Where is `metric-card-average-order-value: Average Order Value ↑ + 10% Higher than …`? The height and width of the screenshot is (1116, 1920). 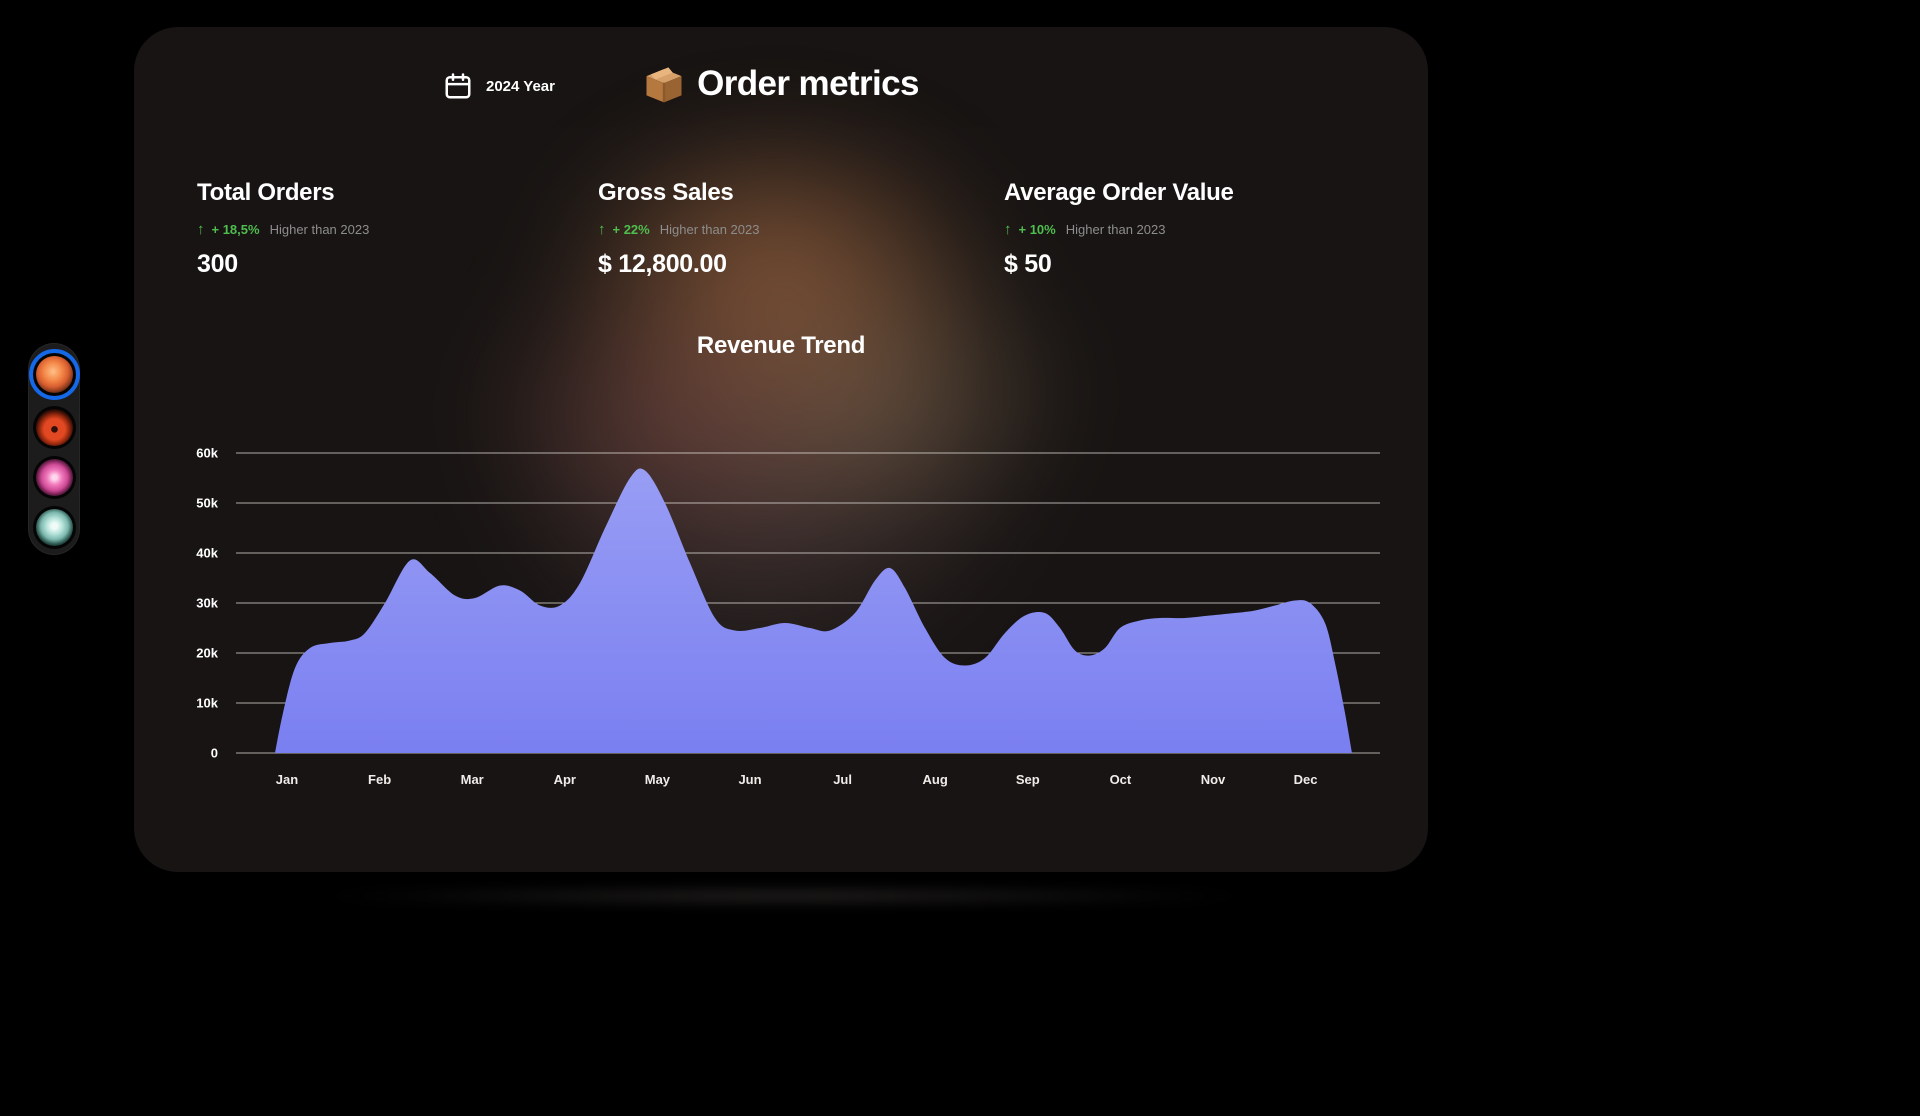 metric-card-average-order-value: Average Order Value ↑ + 10% Higher than … is located at coordinates (1119, 229).